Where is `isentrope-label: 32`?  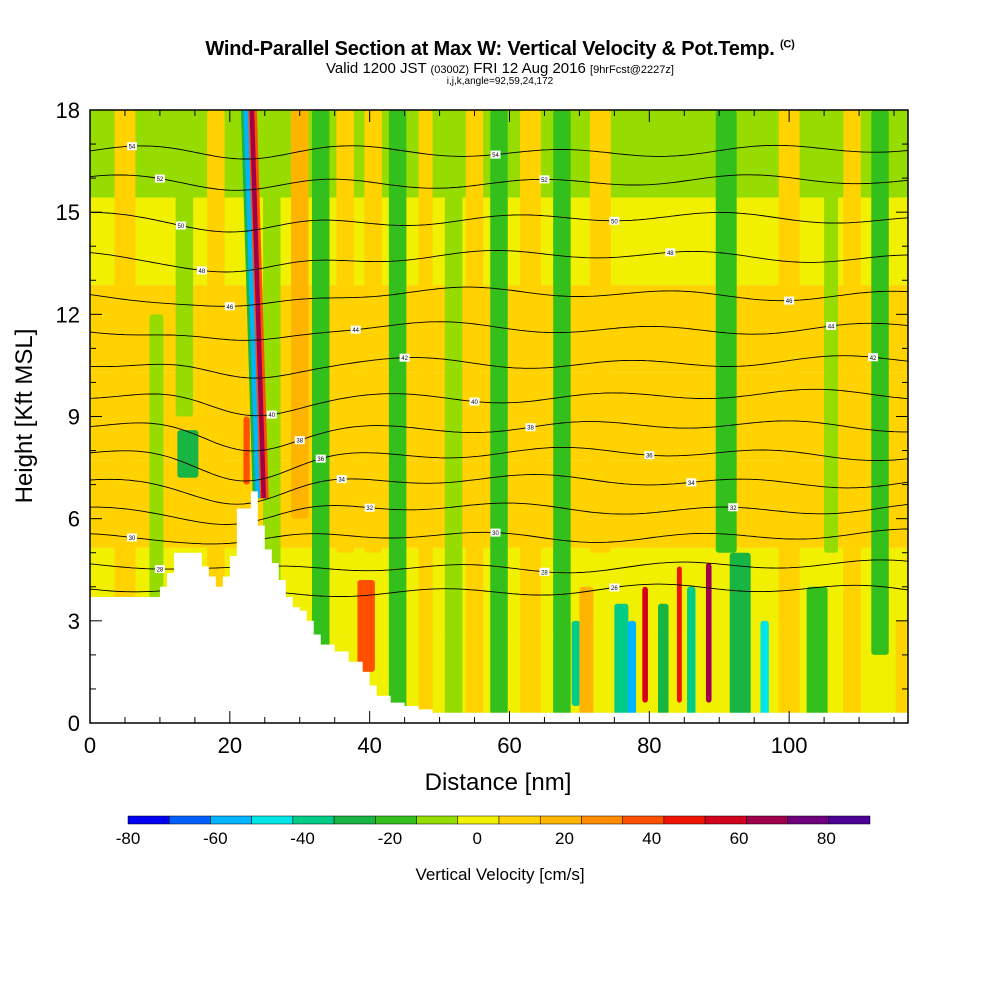 isentrope-label: 32 is located at coordinates (369, 509).